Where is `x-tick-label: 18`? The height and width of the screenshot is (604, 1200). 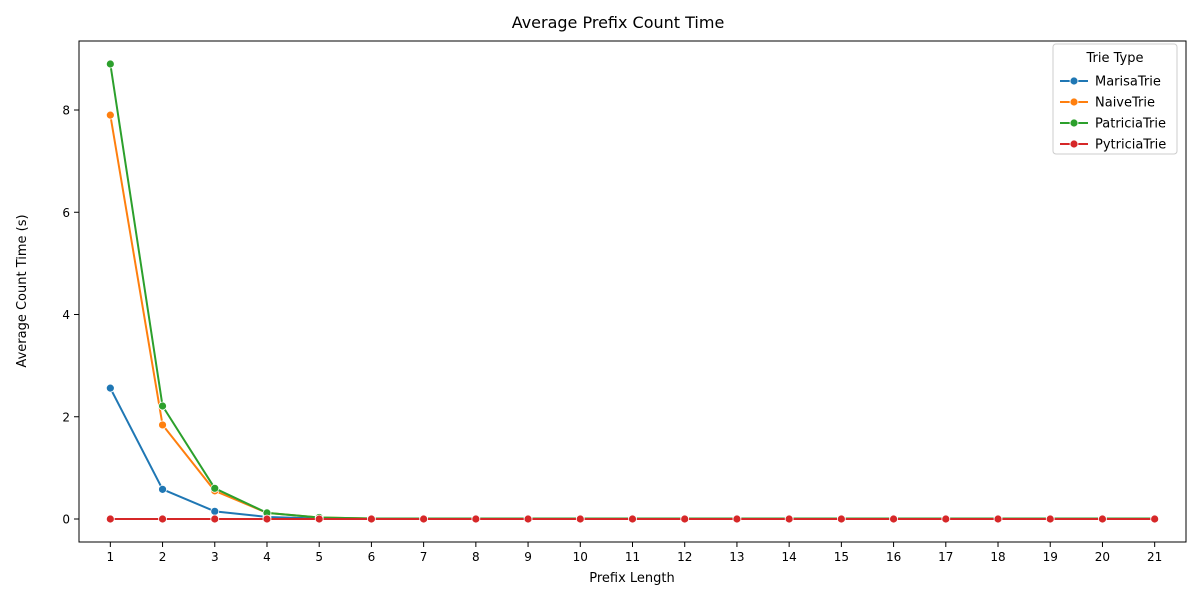
x-tick-label: 18 is located at coordinates (997, 557).